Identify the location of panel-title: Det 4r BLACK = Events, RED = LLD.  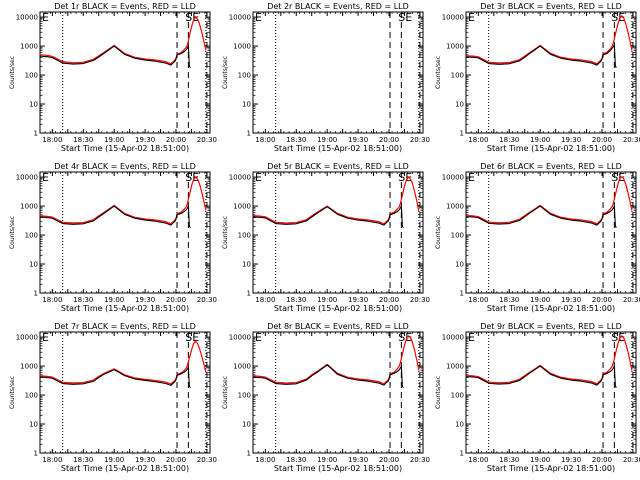
(125, 166).